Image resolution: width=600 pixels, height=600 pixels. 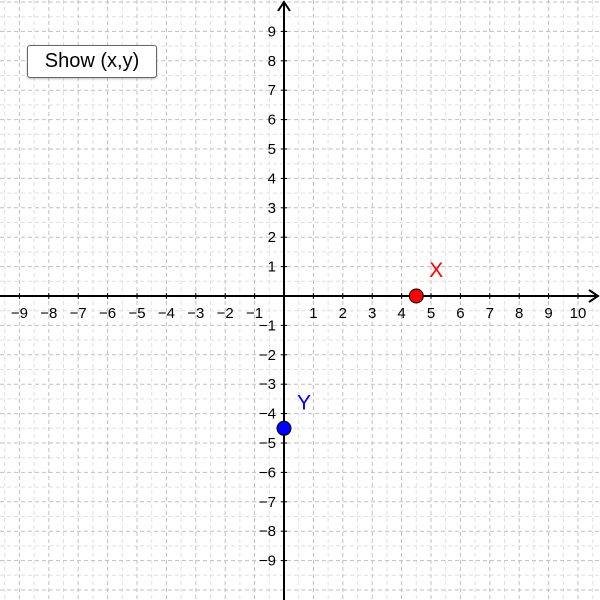 What do you see at coordinates (136, 313) in the screenshot?
I see `x-tick-label: −5` at bounding box center [136, 313].